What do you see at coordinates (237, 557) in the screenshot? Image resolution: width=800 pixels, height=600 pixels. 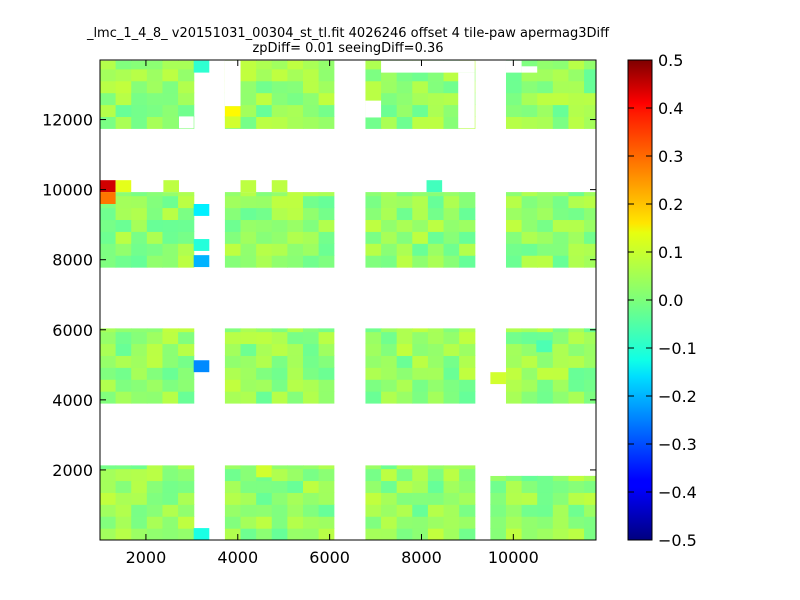 I see `x-tick-label: 4000` at bounding box center [237, 557].